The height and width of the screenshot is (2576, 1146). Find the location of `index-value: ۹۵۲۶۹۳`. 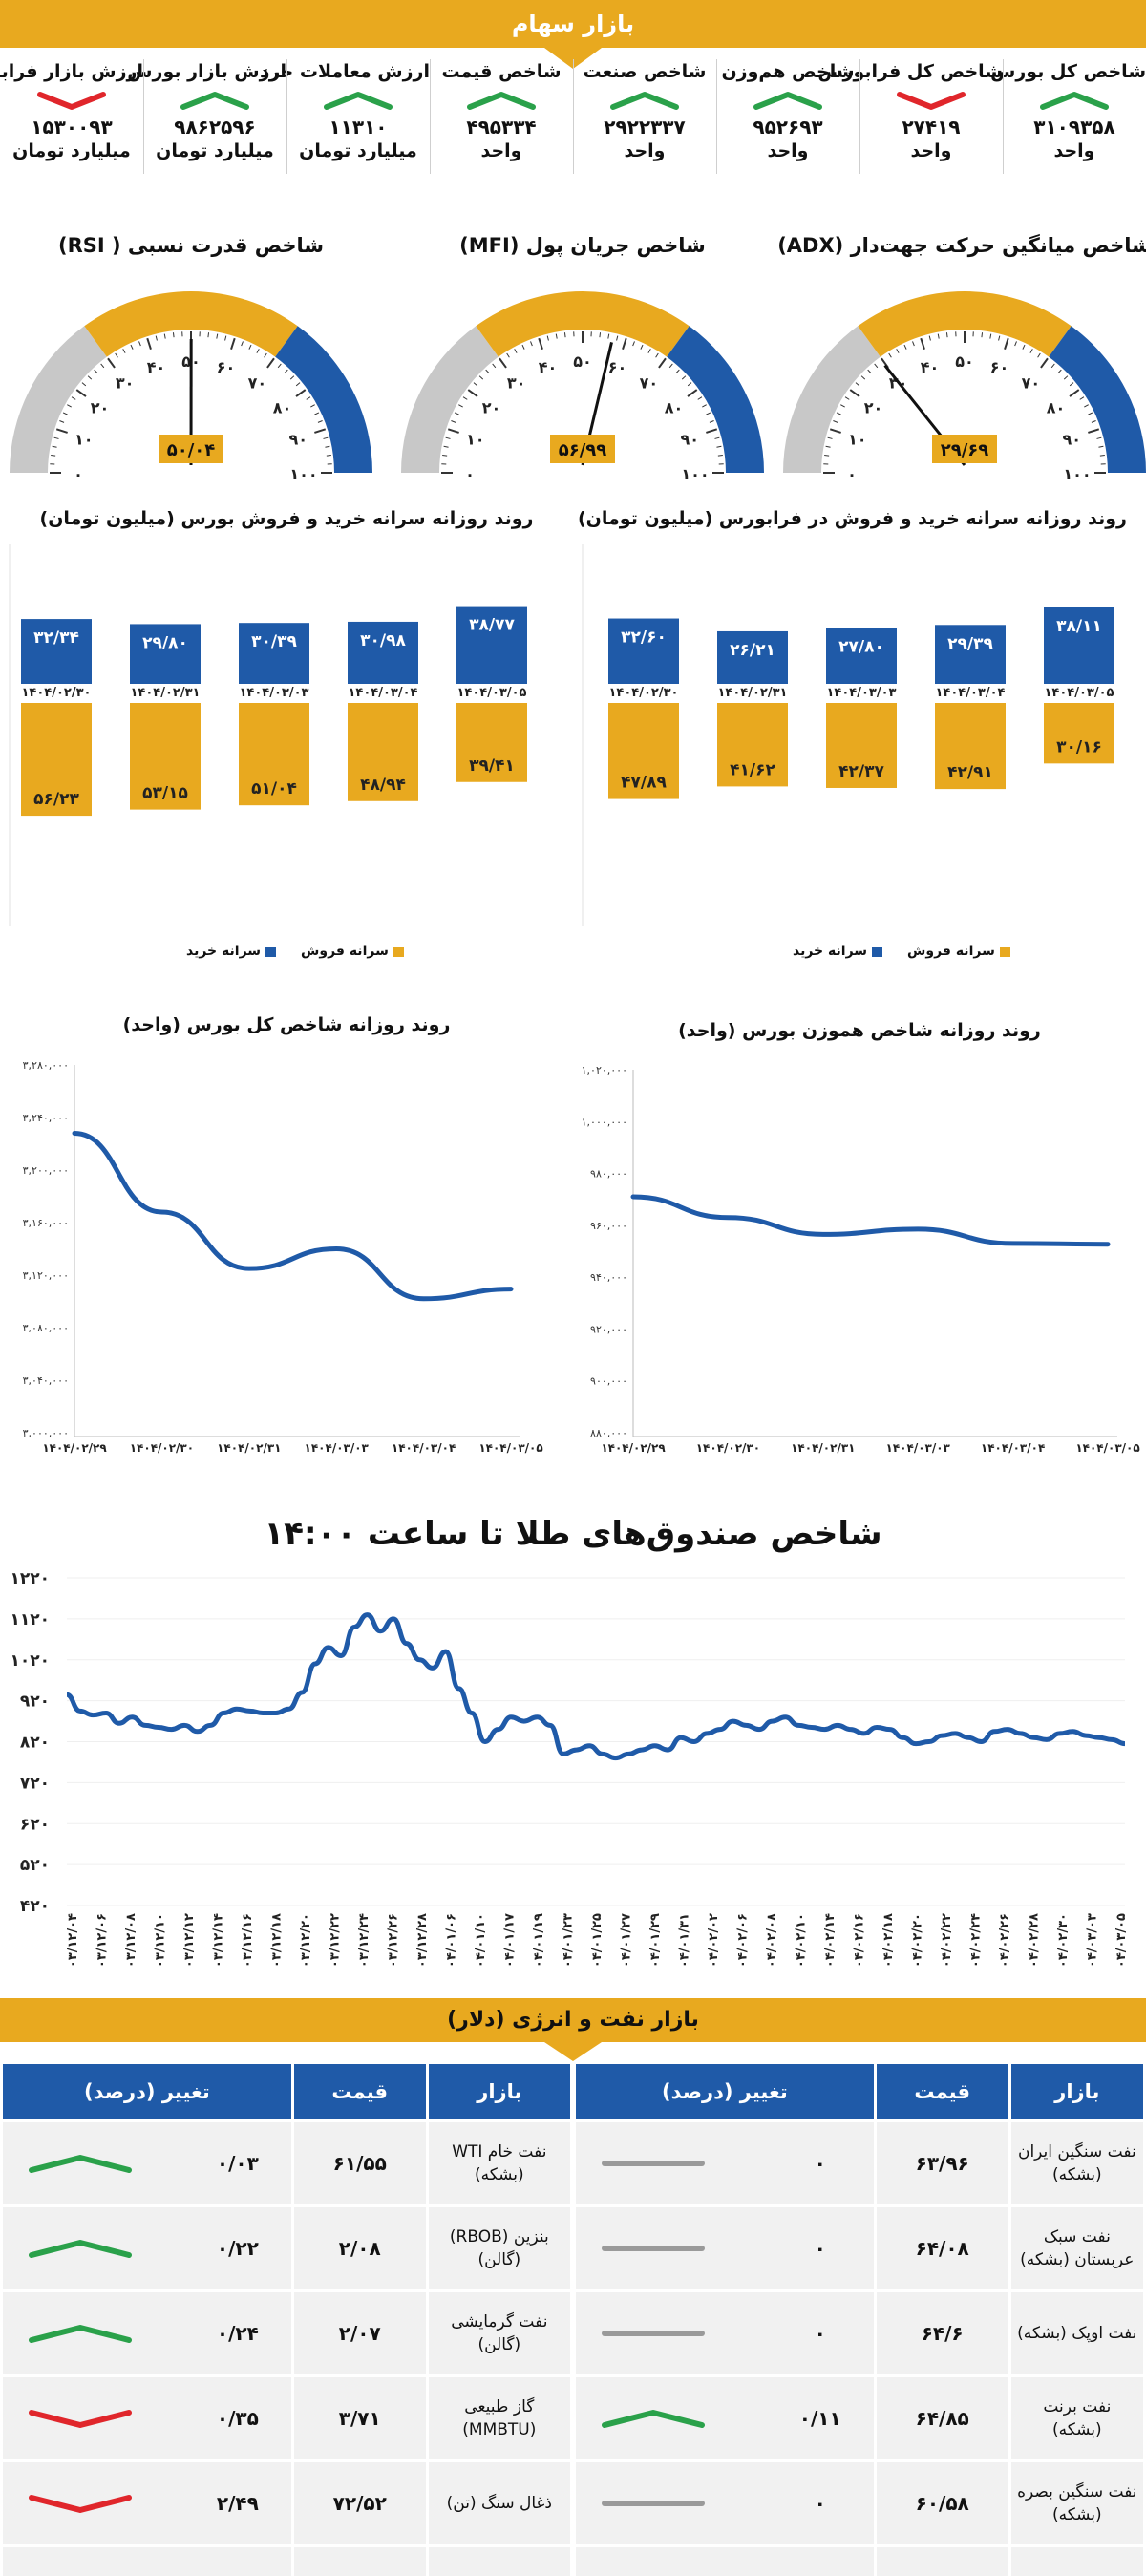

index-value: ۹۵۲۶۹۳ is located at coordinates (788, 127).